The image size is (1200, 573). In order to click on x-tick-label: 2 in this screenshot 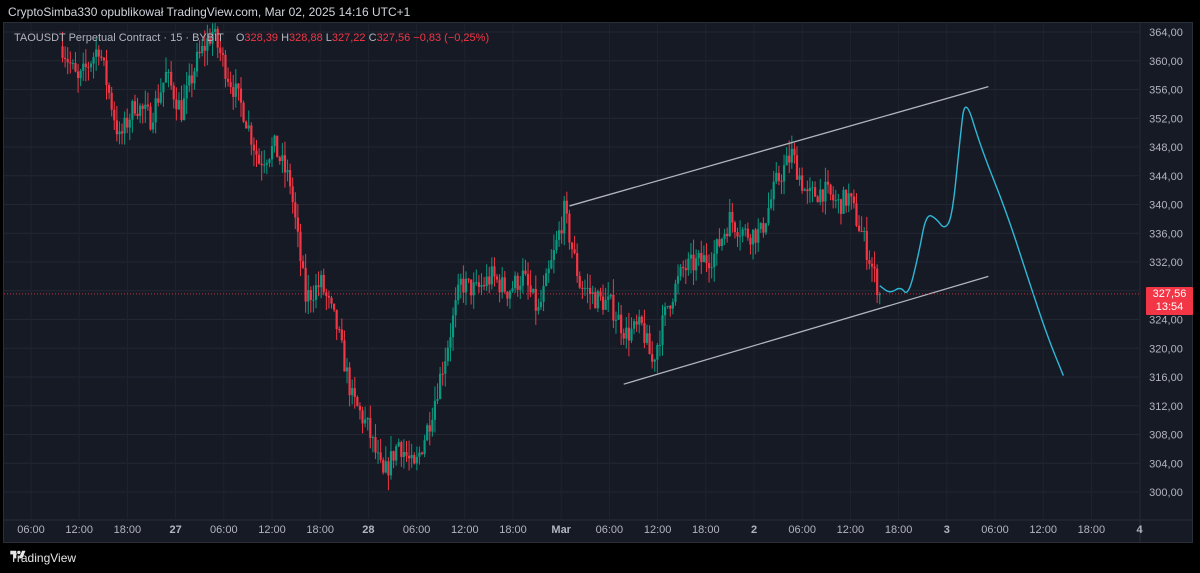, I will do `click(754, 530)`.